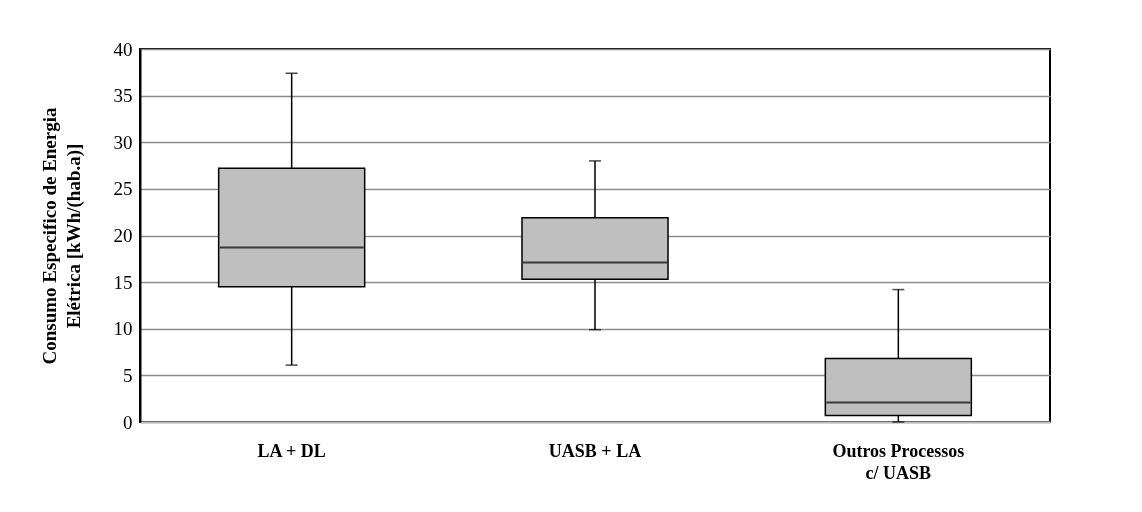 Image resolution: width=1142 pixels, height=512 pixels. I want to click on y-tick-label: 15, so click(123, 282).